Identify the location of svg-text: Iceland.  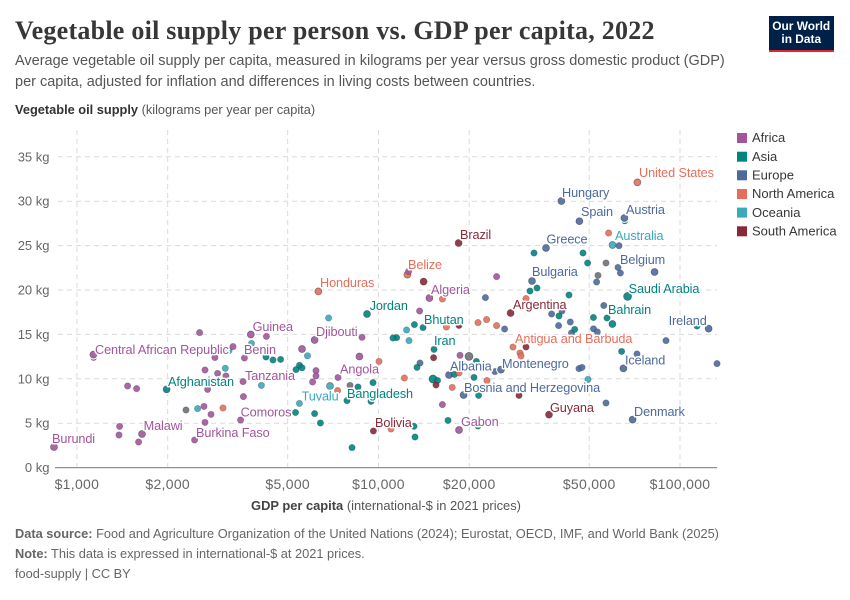
(645, 361).